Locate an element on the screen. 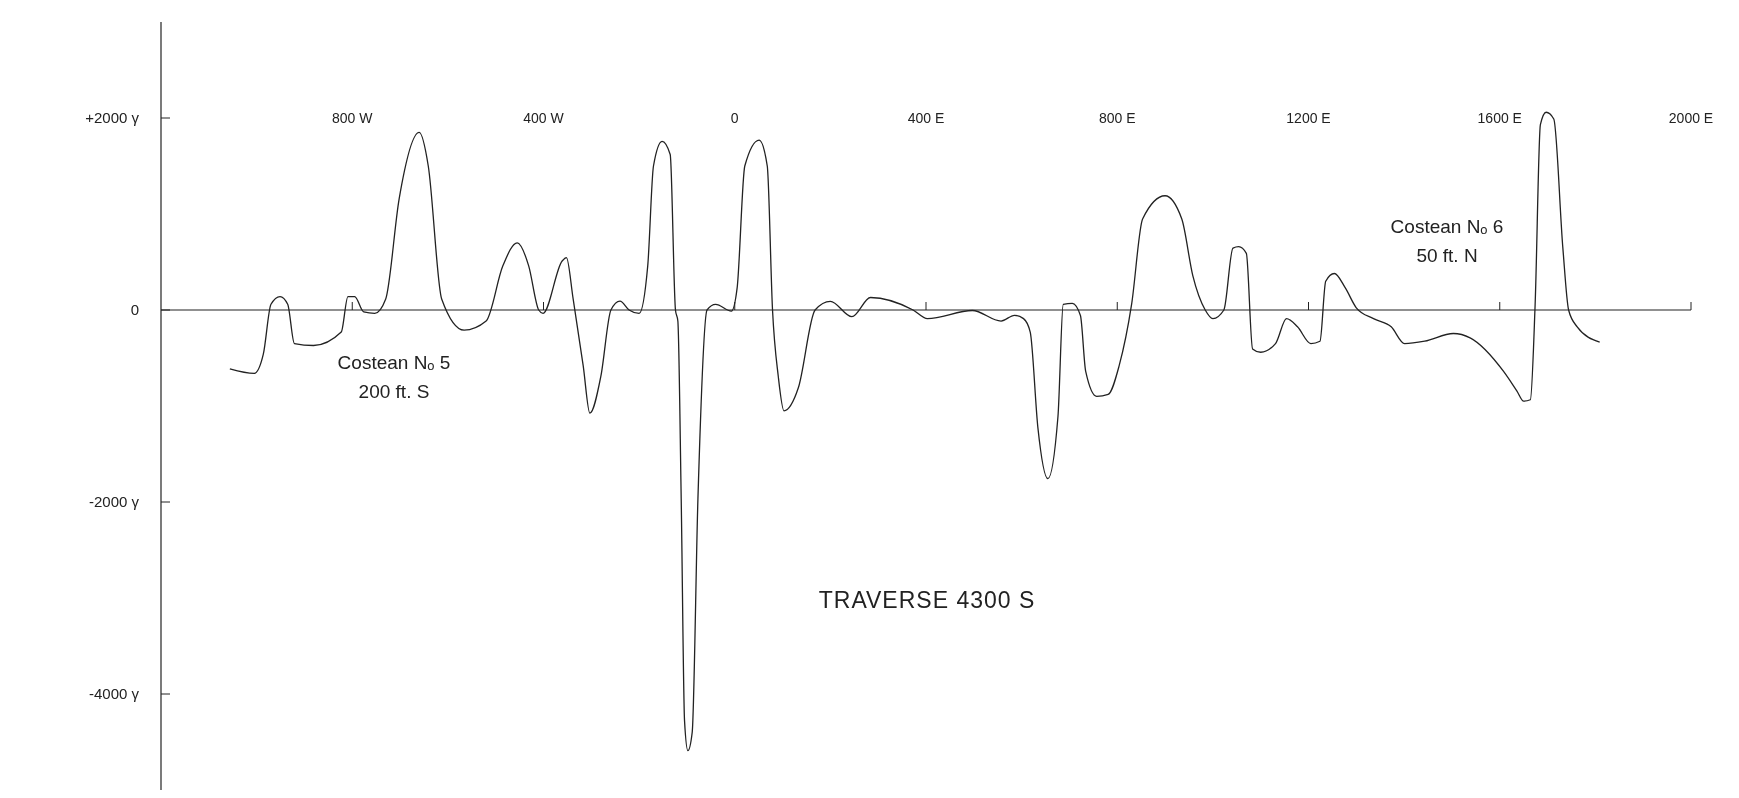 Image resolution: width=1739 pixels, height=798 pixels. x-tick-label: 800 E is located at coordinates (1117, 117).